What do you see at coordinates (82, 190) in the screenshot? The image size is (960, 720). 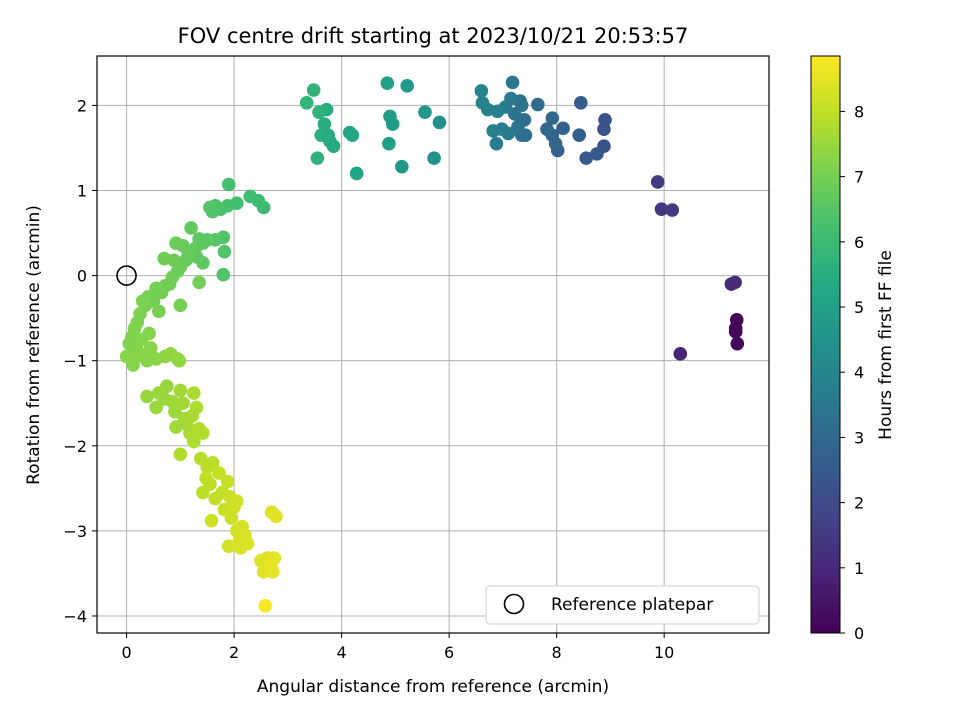 I see `y-tick-label: 1` at bounding box center [82, 190].